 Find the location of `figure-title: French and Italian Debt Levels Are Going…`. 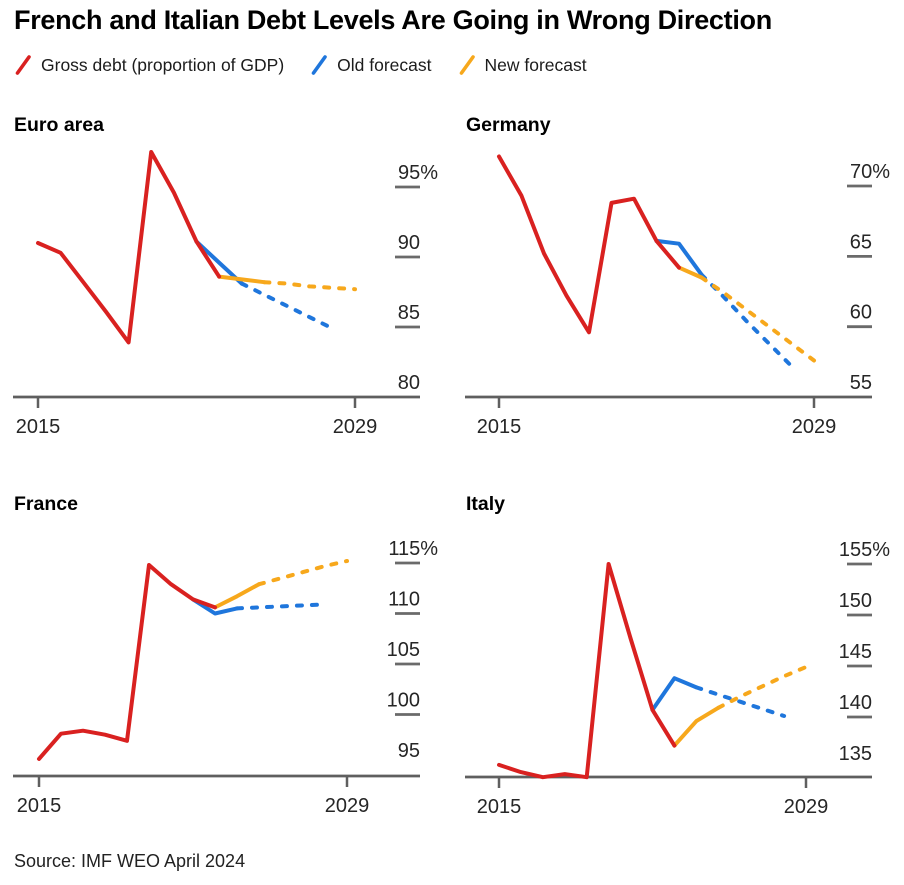

figure-title: French and Italian Debt Levels Are Going… is located at coordinates (393, 20).